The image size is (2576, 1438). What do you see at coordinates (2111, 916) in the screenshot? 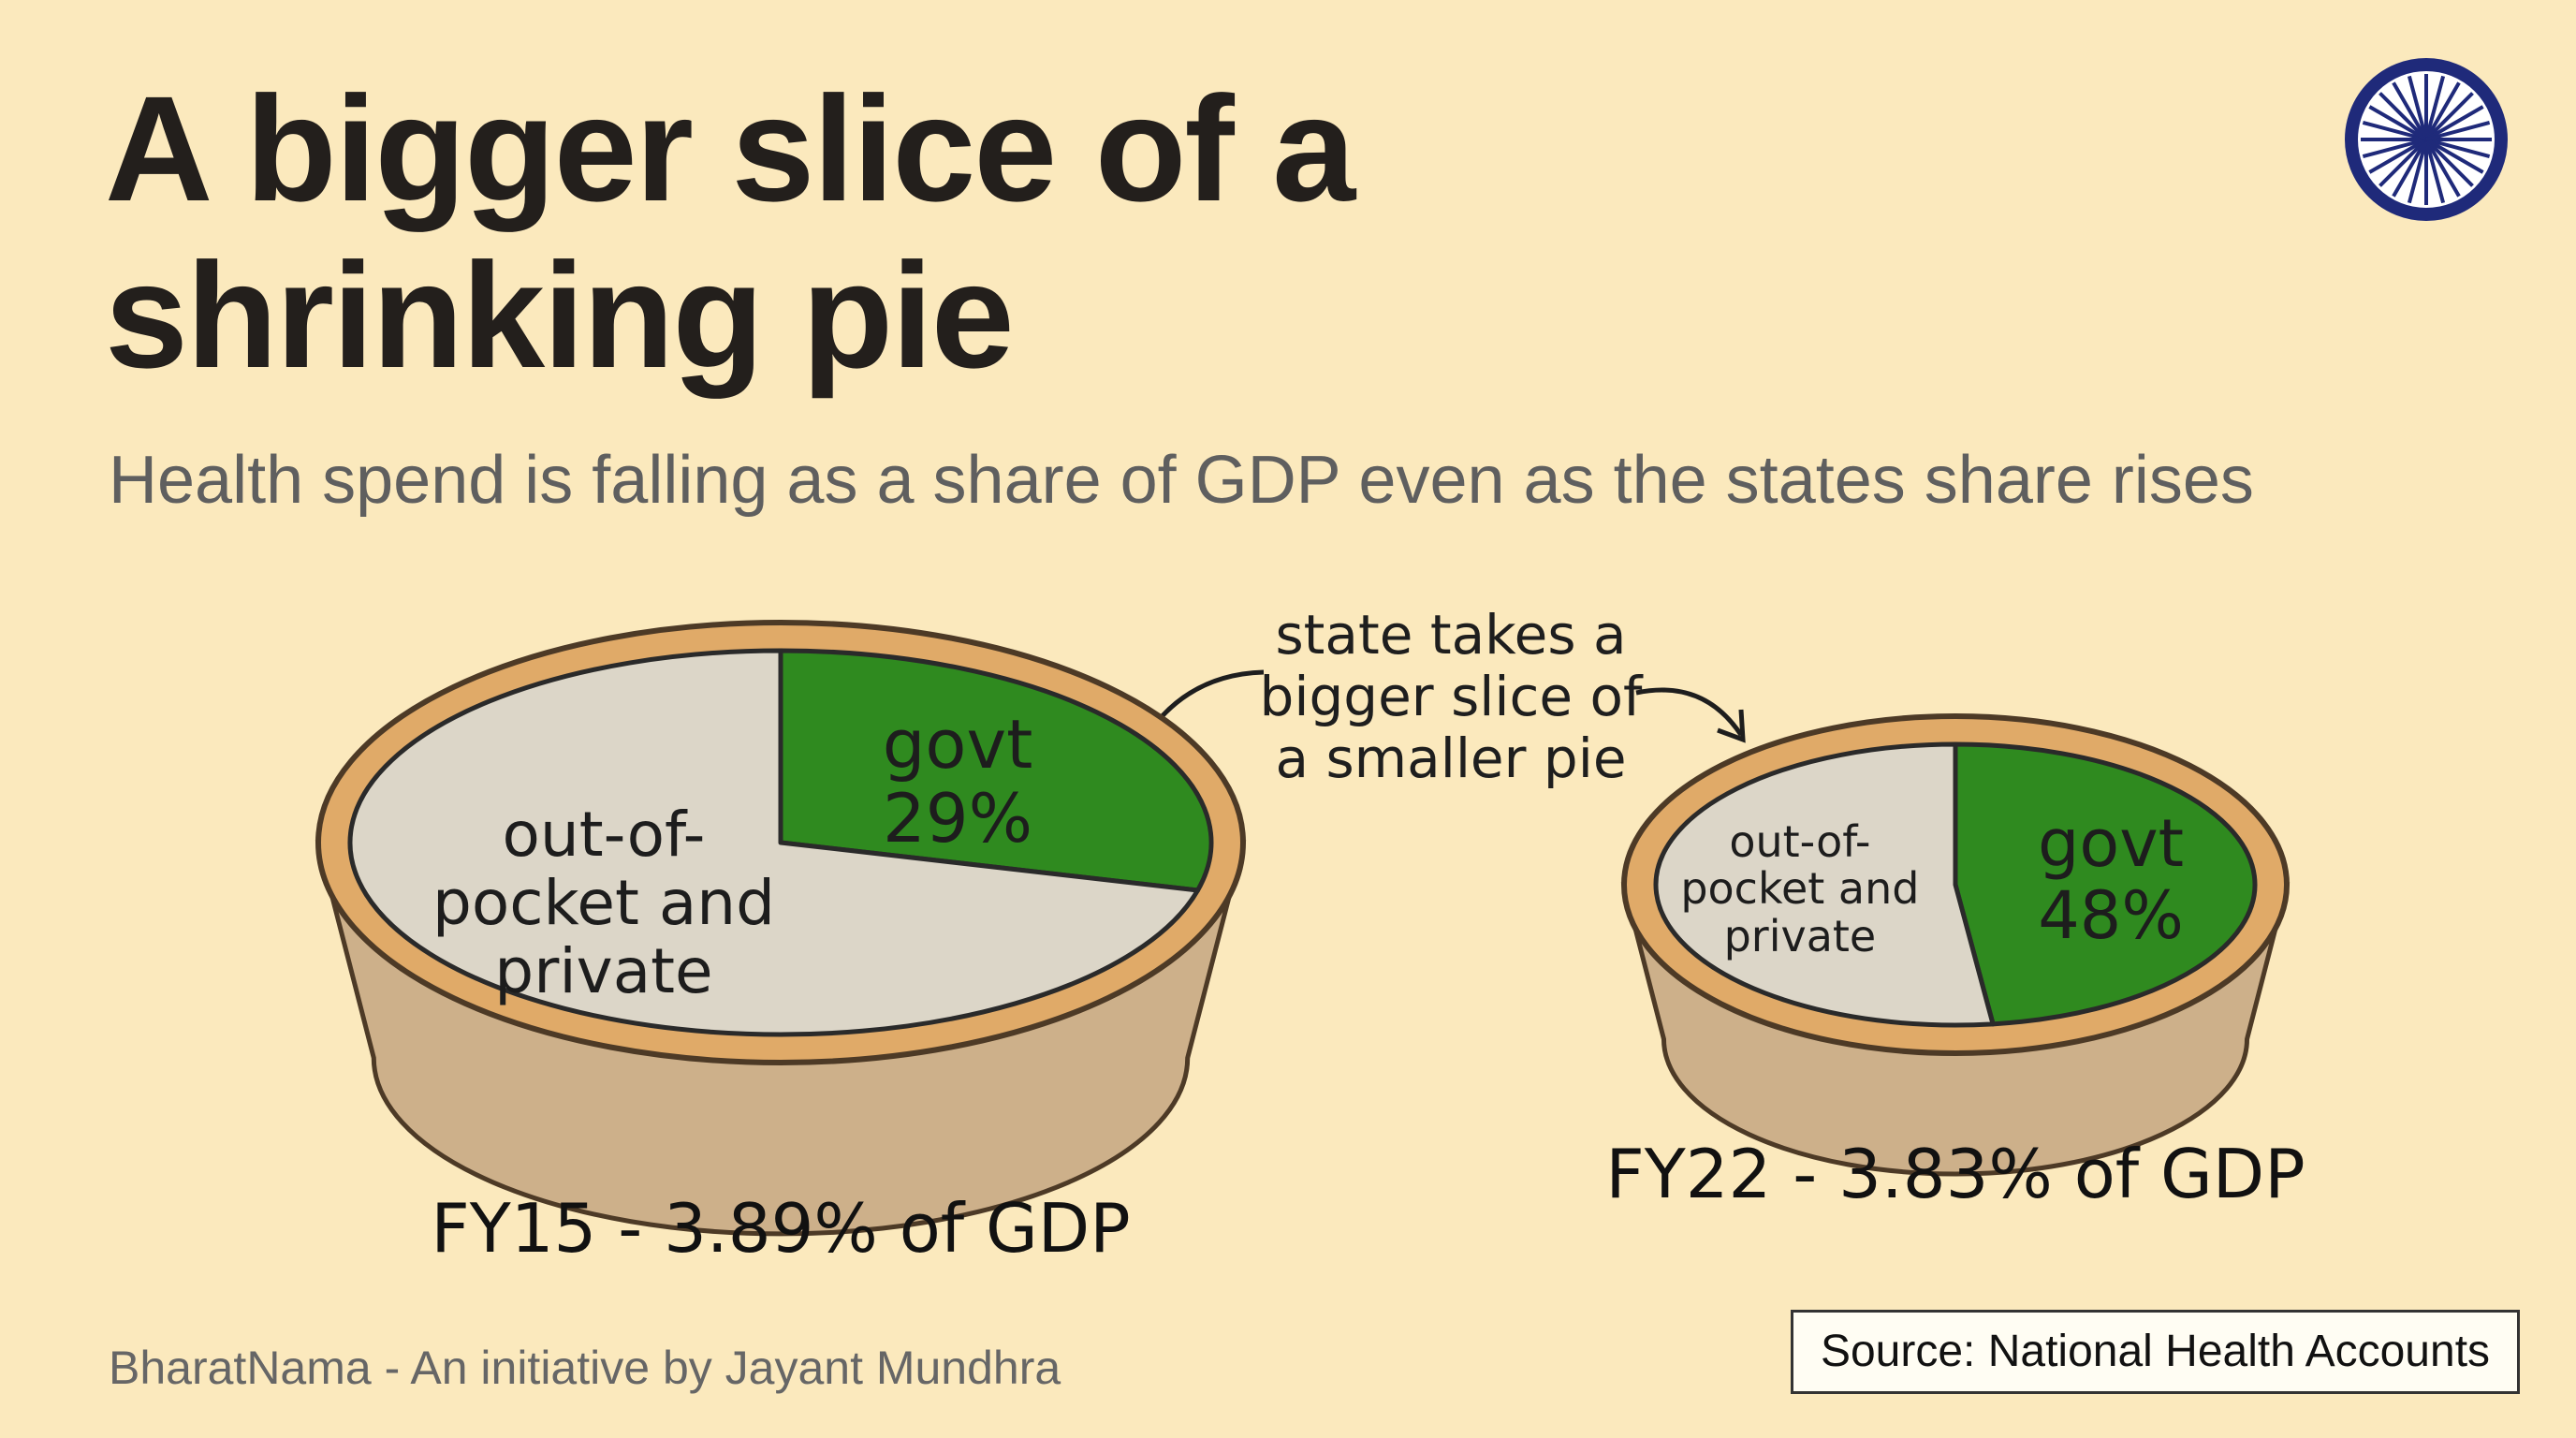
I see `value-label: 48%` at bounding box center [2111, 916].